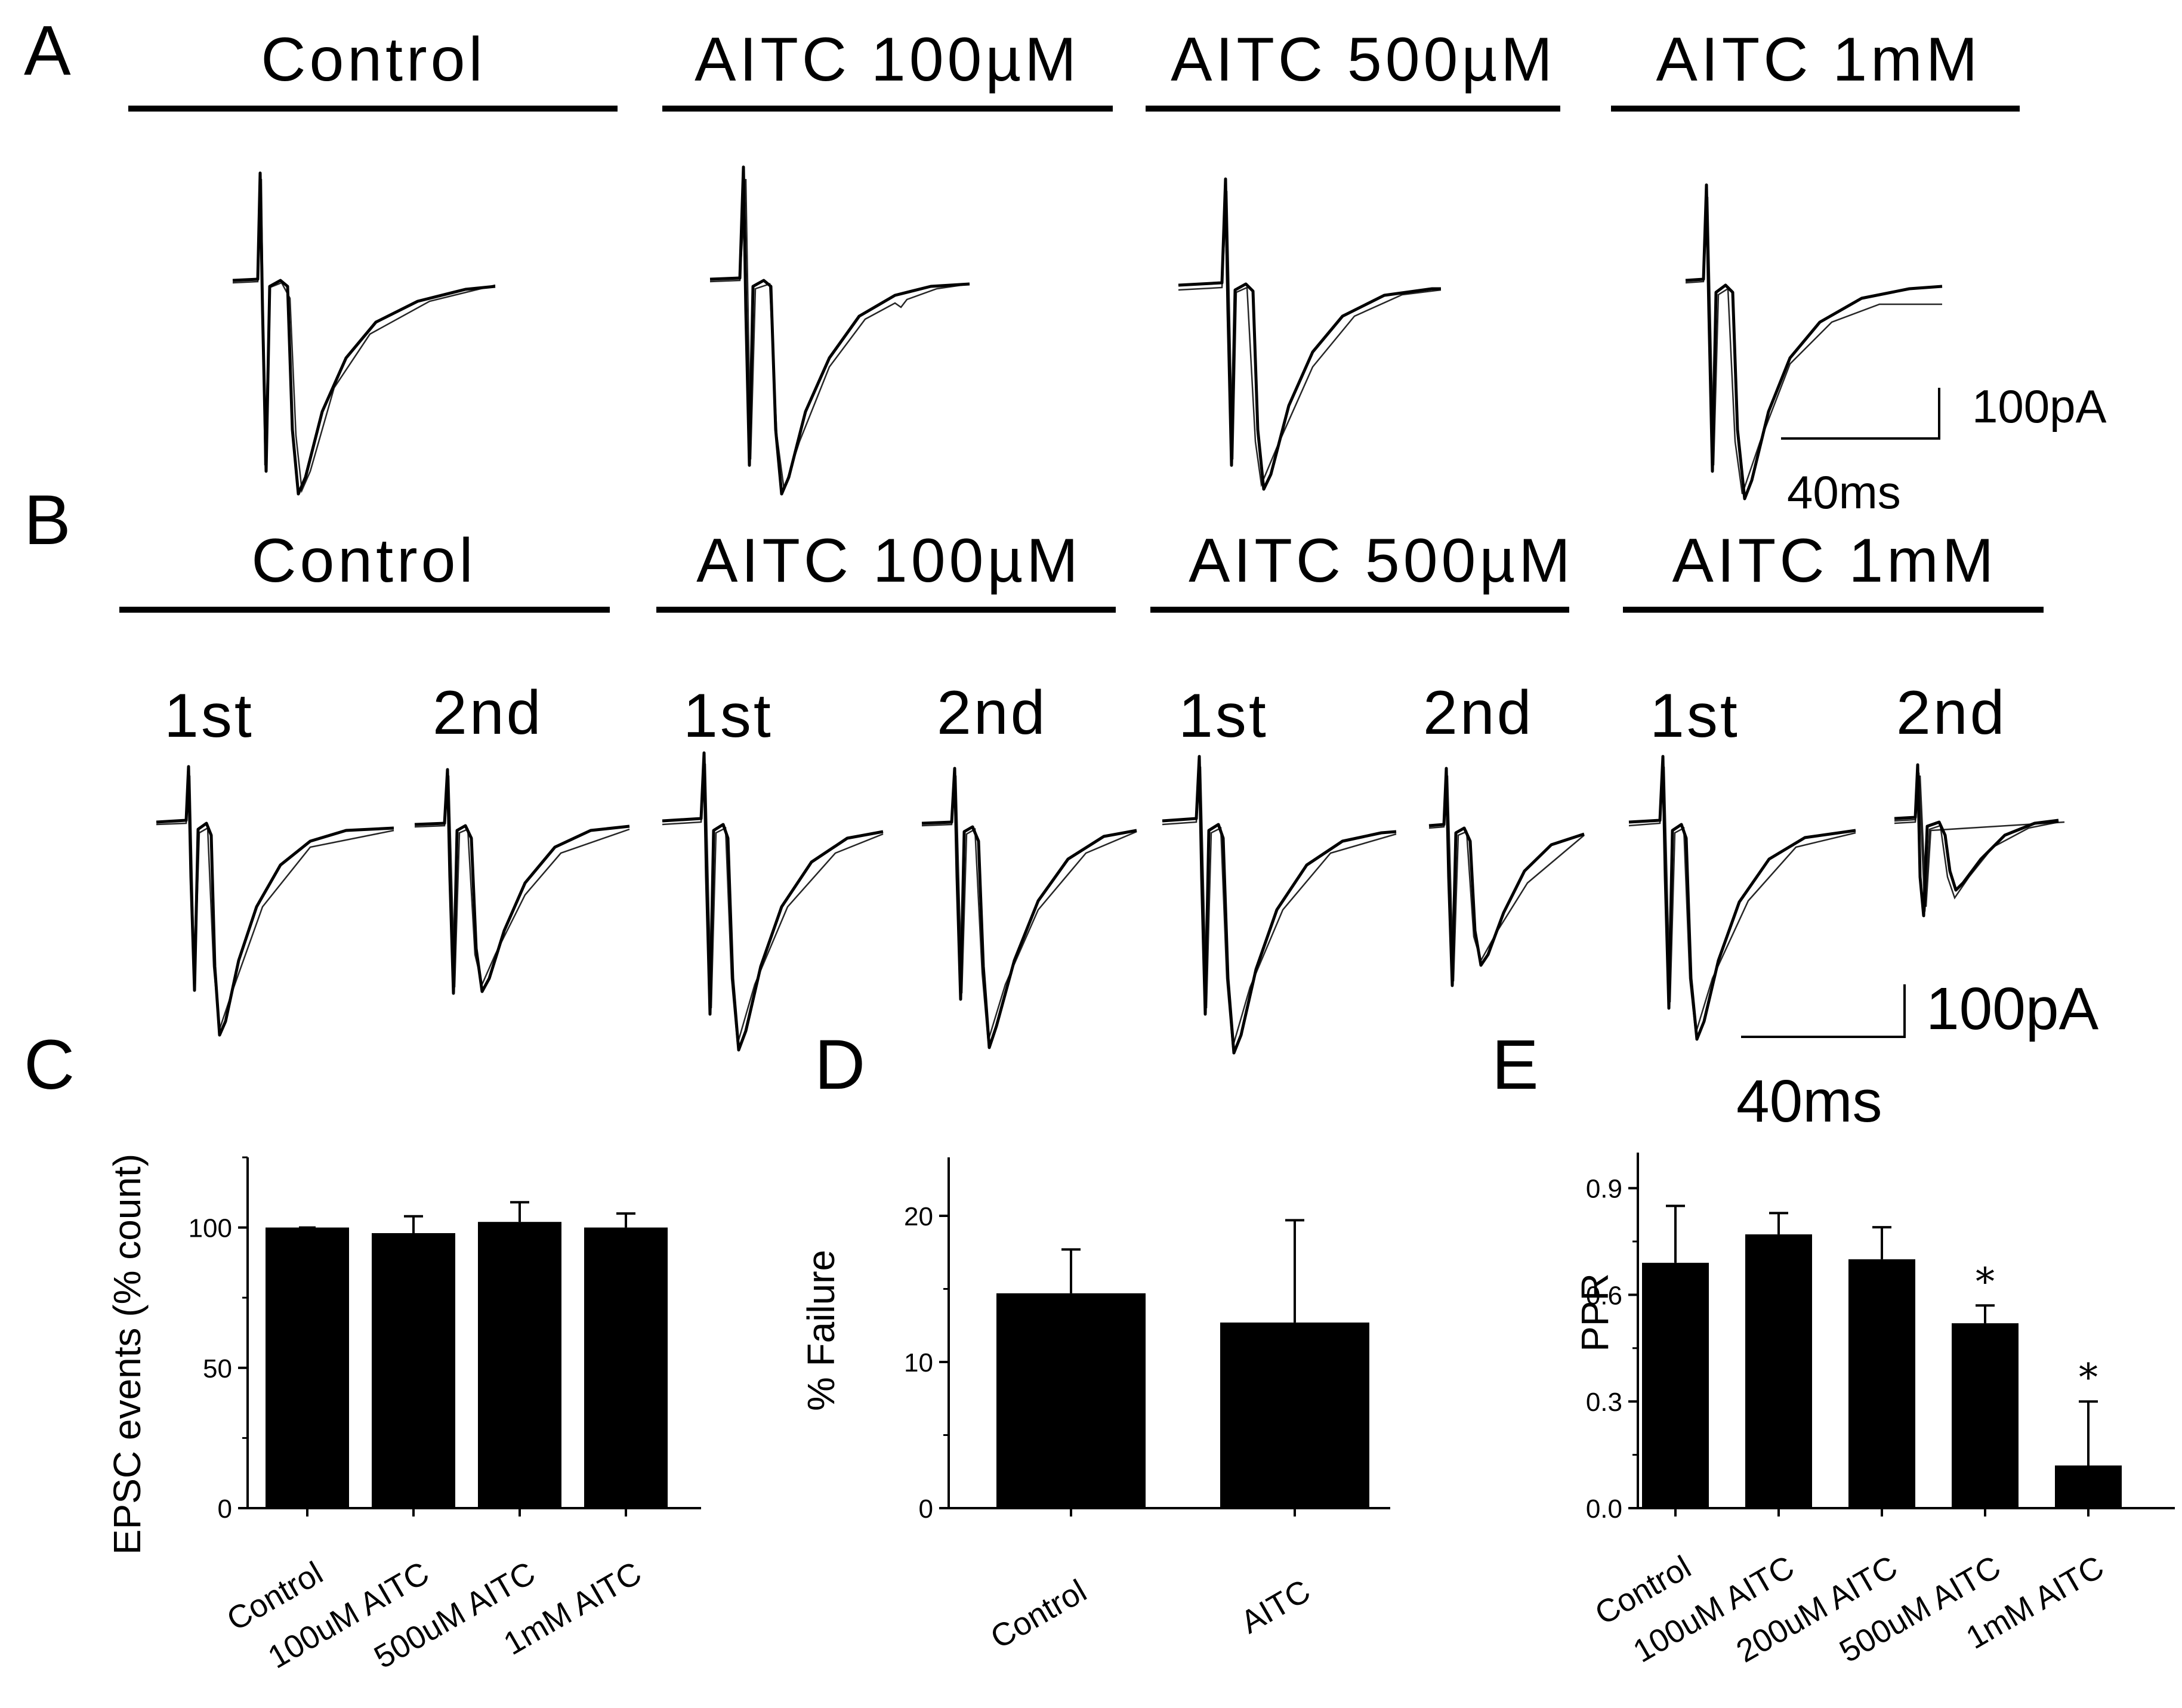 The image size is (2182, 1708). I want to click on b-control-1st-label: 1st, so click(209, 715).